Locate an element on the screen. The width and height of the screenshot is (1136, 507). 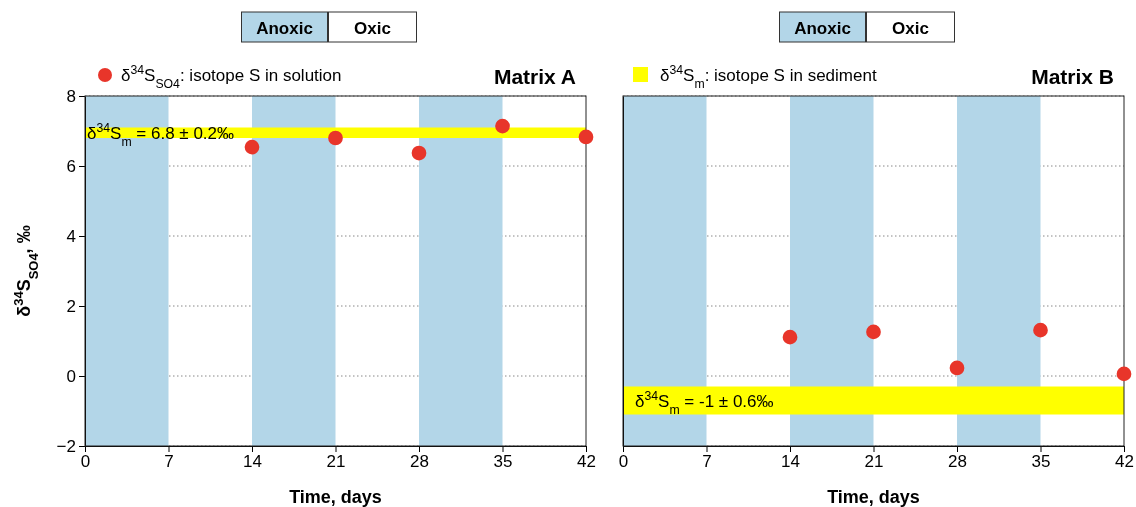
text: δ$^{34}$S$_{m}$: isotope S in sediment is located at coordinates (768, 77).